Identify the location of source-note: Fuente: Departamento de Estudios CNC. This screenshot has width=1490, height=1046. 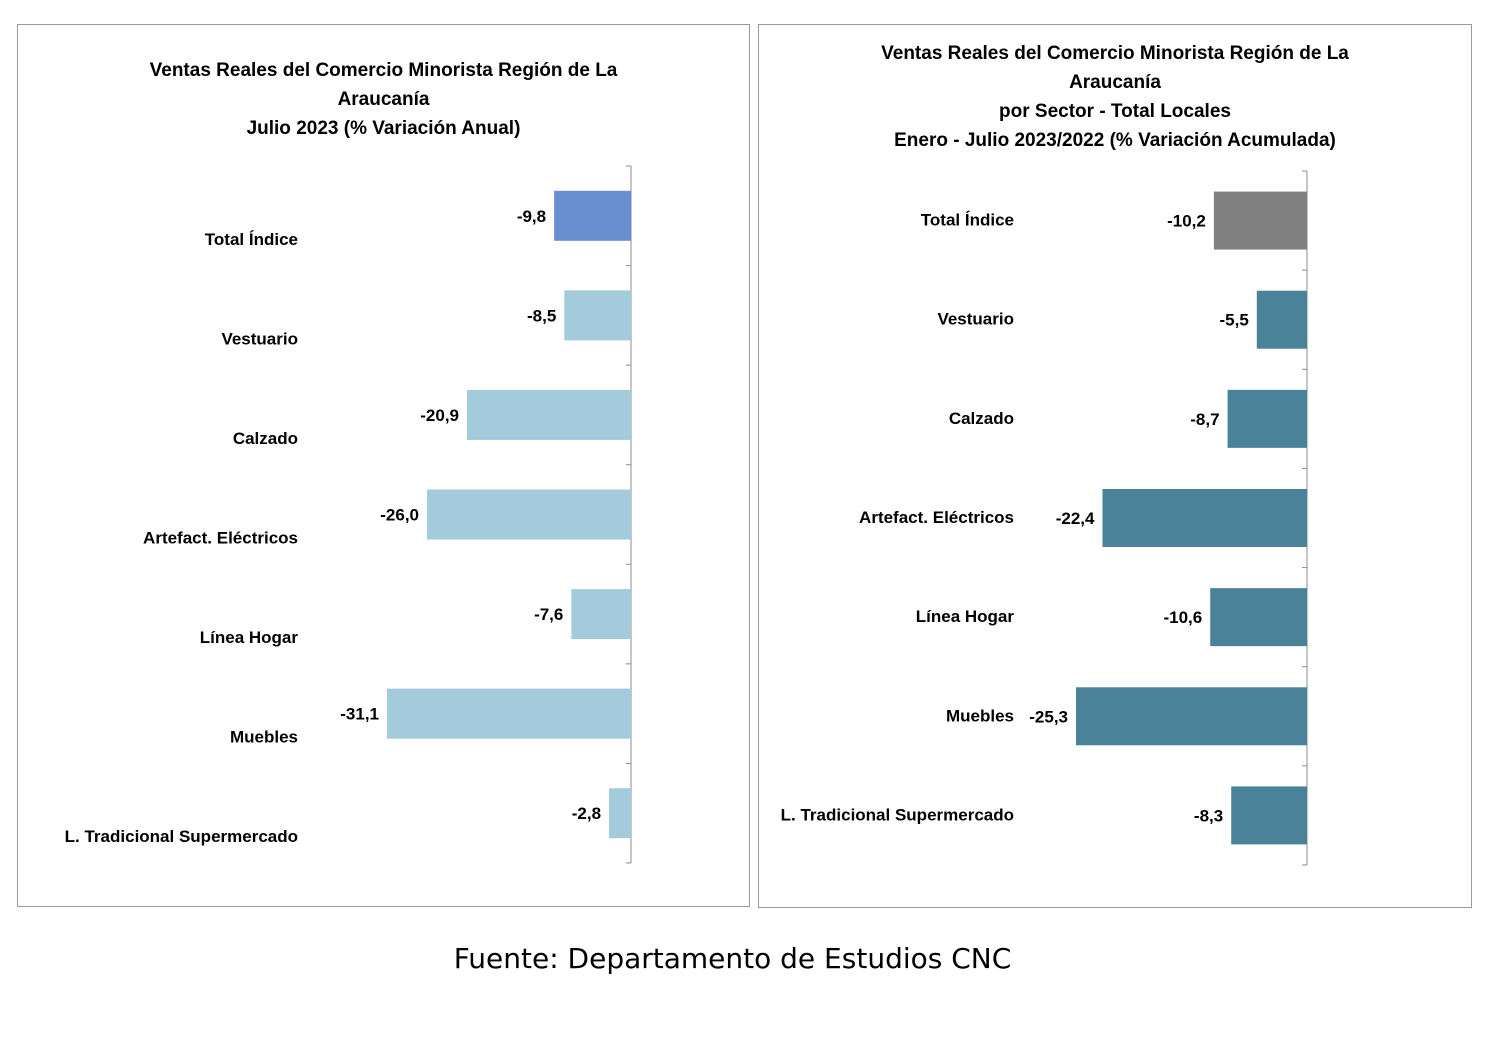
(732, 958).